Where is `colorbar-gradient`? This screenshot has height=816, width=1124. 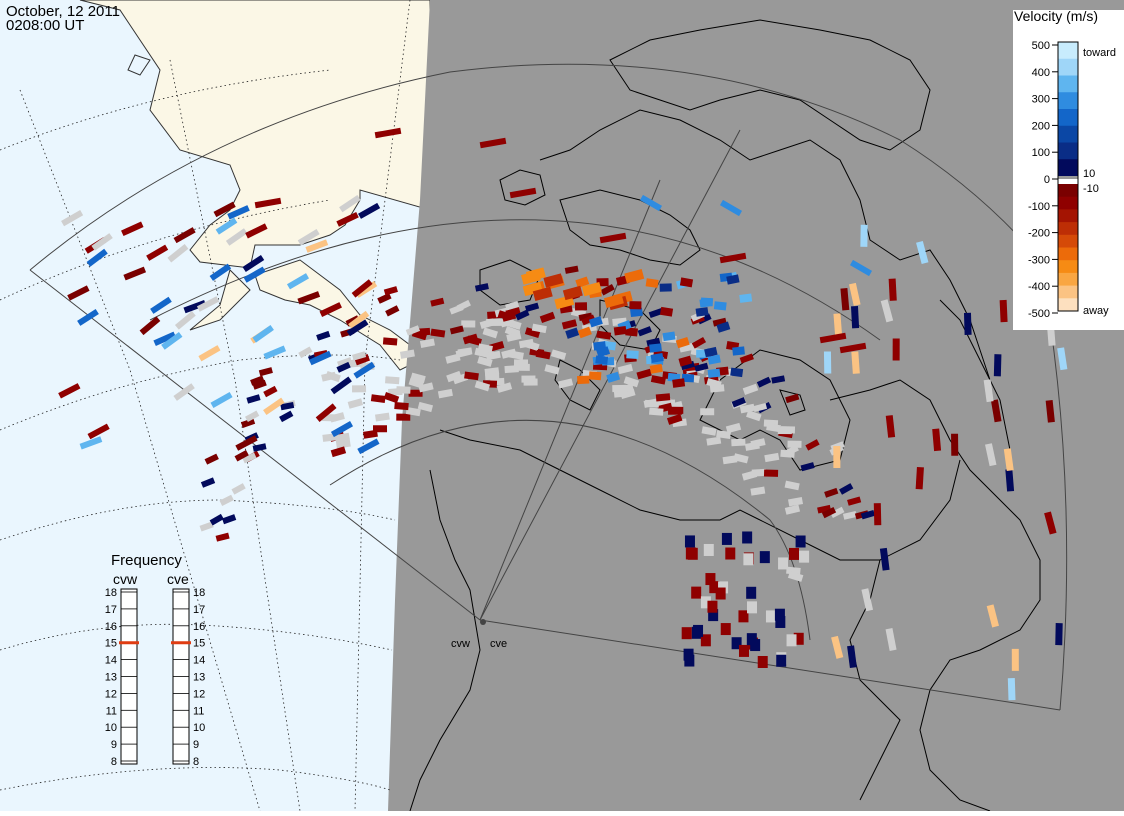
colorbar-gradient is located at coordinates (1068, 177).